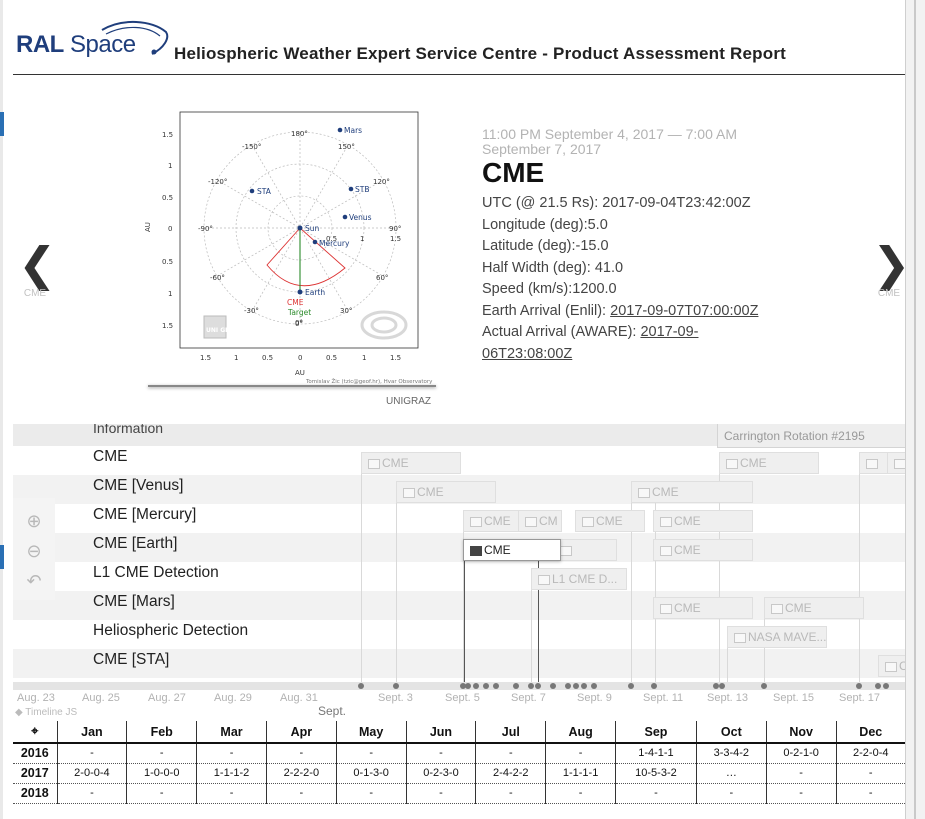 This screenshot has width=925, height=819. What do you see at coordinates (811, 436) in the screenshot?
I see `carrington-rotation-band: Carrington Rotation #2195` at bounding box center [811, 436].